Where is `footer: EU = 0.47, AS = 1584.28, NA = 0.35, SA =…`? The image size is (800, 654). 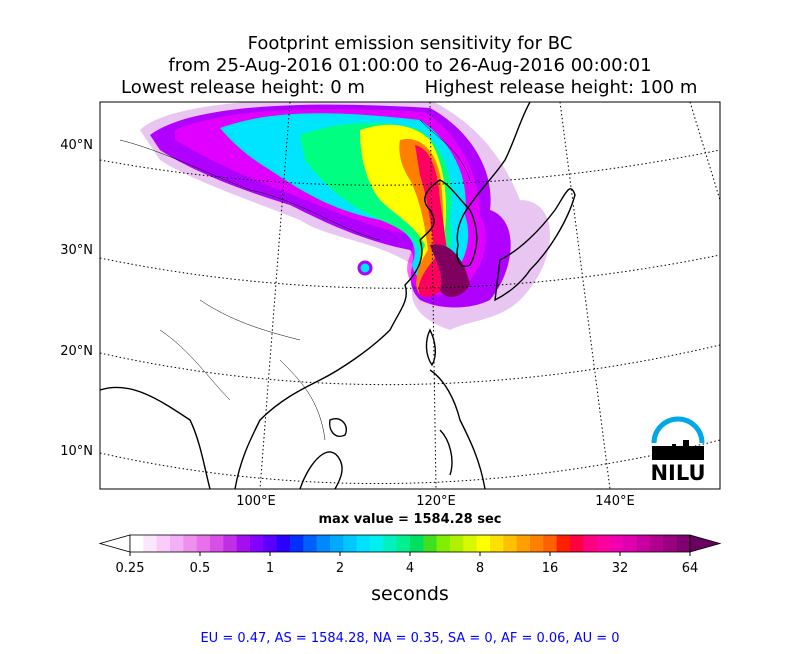
footer: EU = 0.47, AS = 1584.28, NA = 0.35, SA =… is located at coordinates (409, 638).